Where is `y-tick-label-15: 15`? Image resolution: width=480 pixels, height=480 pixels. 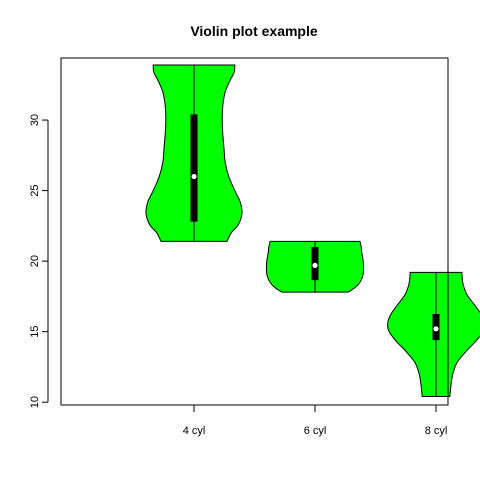 y-tick-label-15: 15 is located at coordinates (35, 332).